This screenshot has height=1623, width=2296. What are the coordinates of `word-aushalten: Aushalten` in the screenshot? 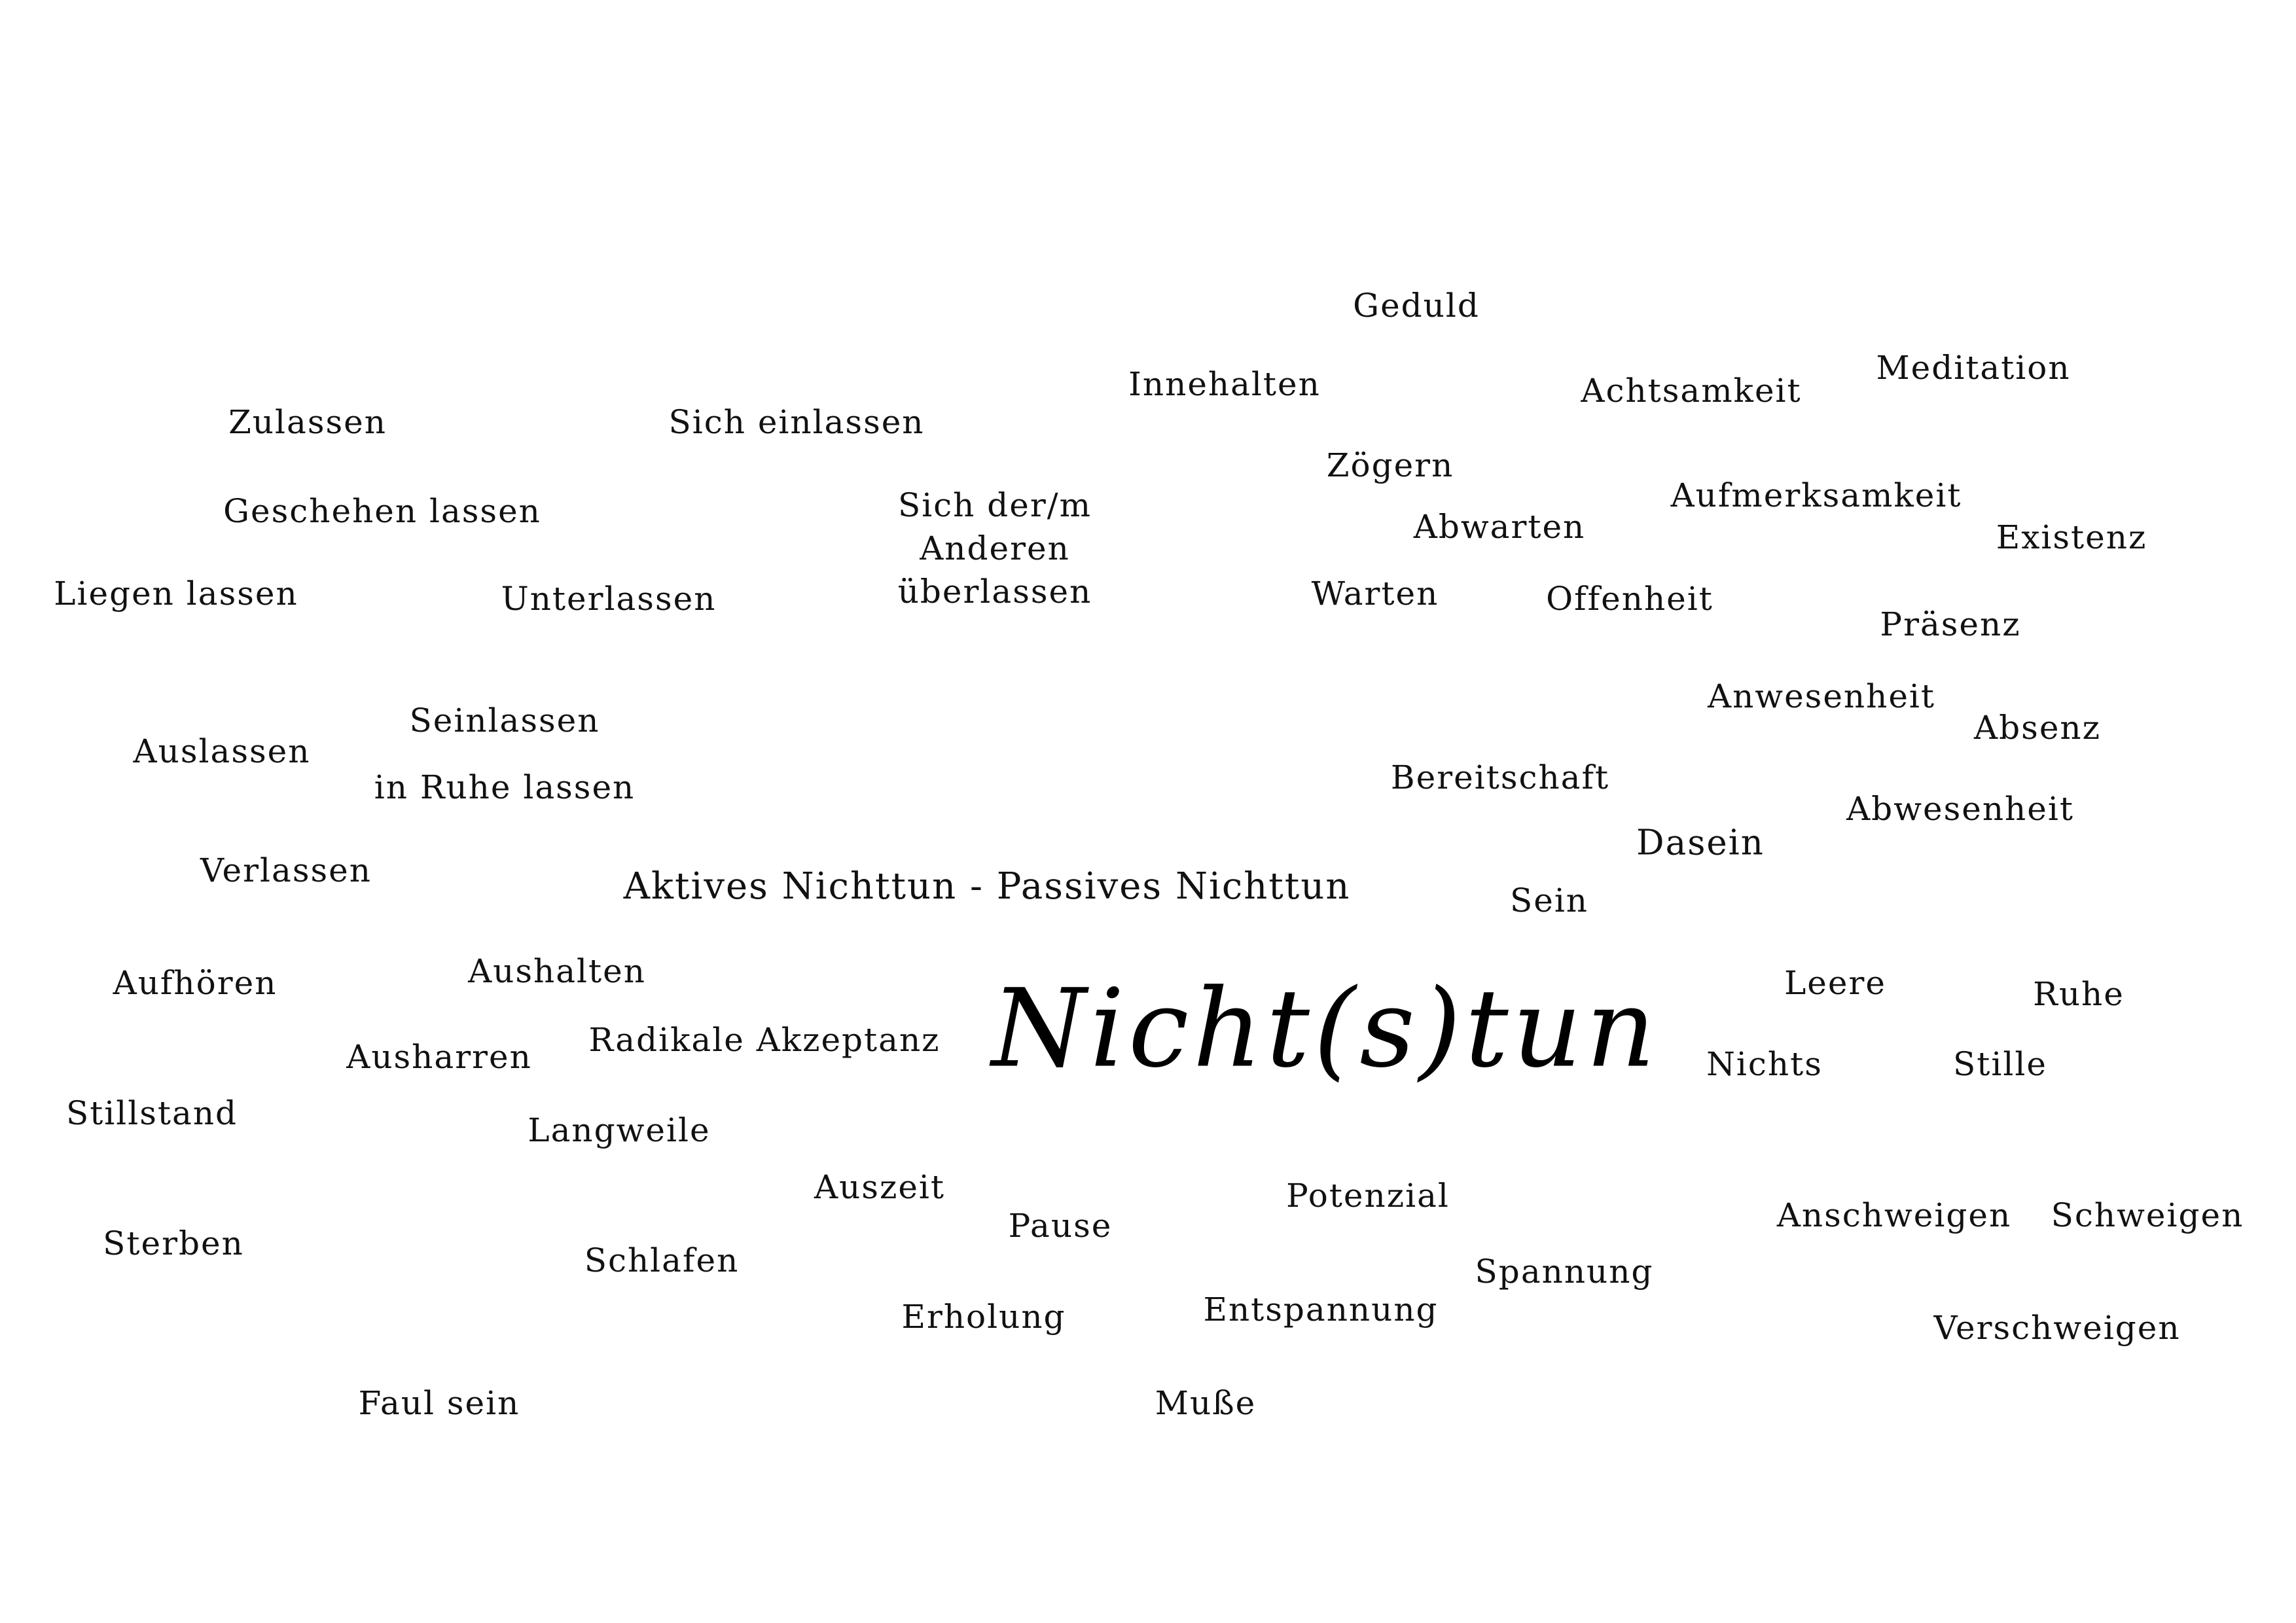 It's located at (557, 971).